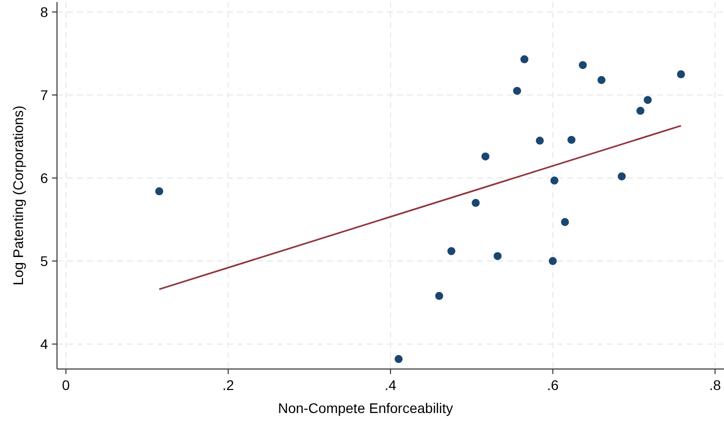  What do you see at coordinates (18, 196) in the screenshot?
I see `y-axis-title: Log Patenting (Corporations)` at bounding box center [18, 196].